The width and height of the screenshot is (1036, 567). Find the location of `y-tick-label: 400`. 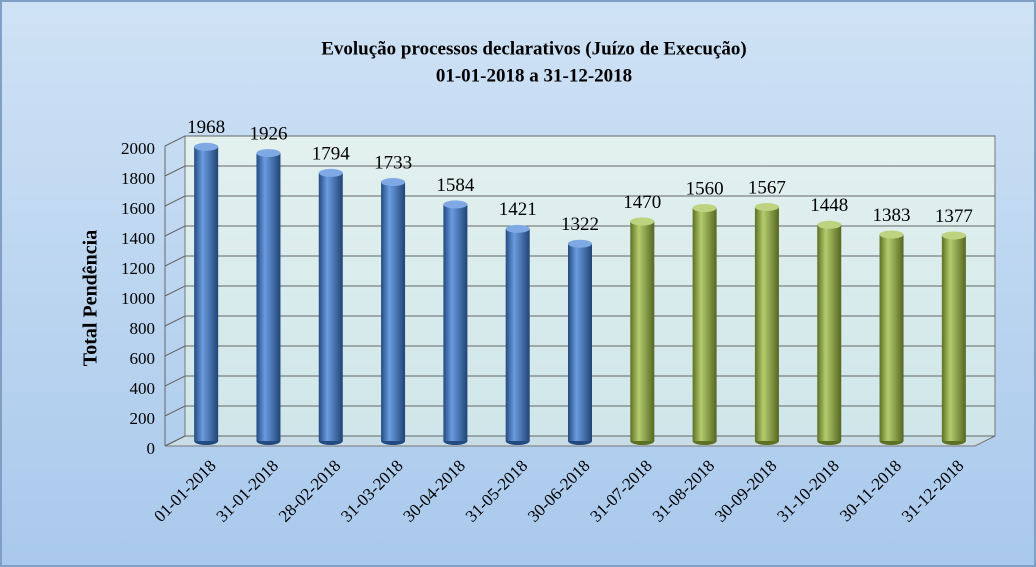

y-tick-label: 400 is located at coordinates (143, 388).